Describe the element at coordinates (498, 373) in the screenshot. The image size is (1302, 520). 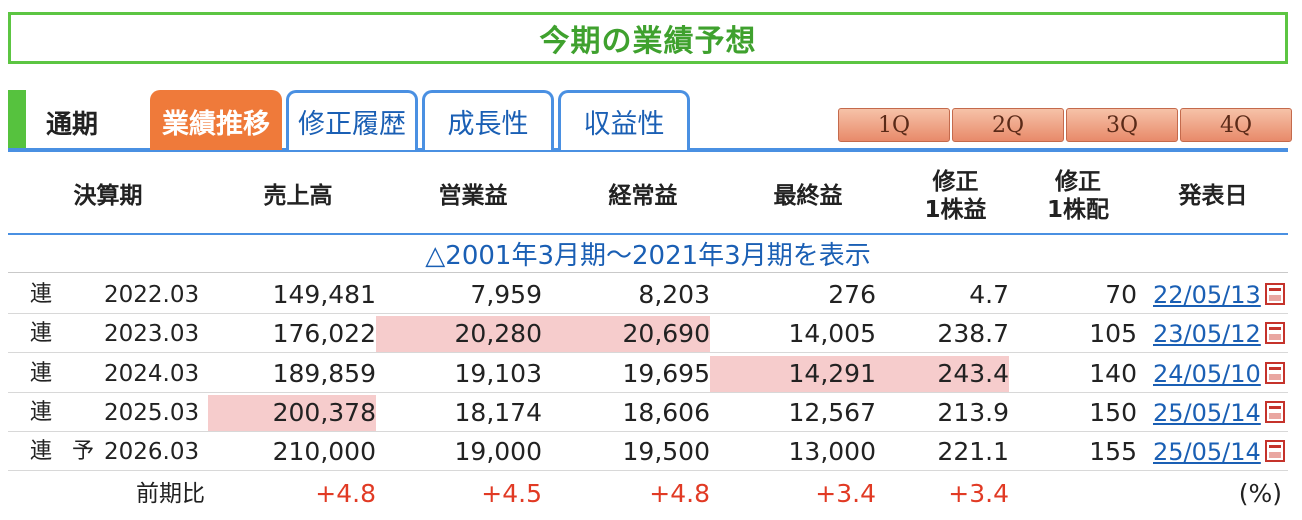
I see `operating-profit-cell: 19,103` at that location.